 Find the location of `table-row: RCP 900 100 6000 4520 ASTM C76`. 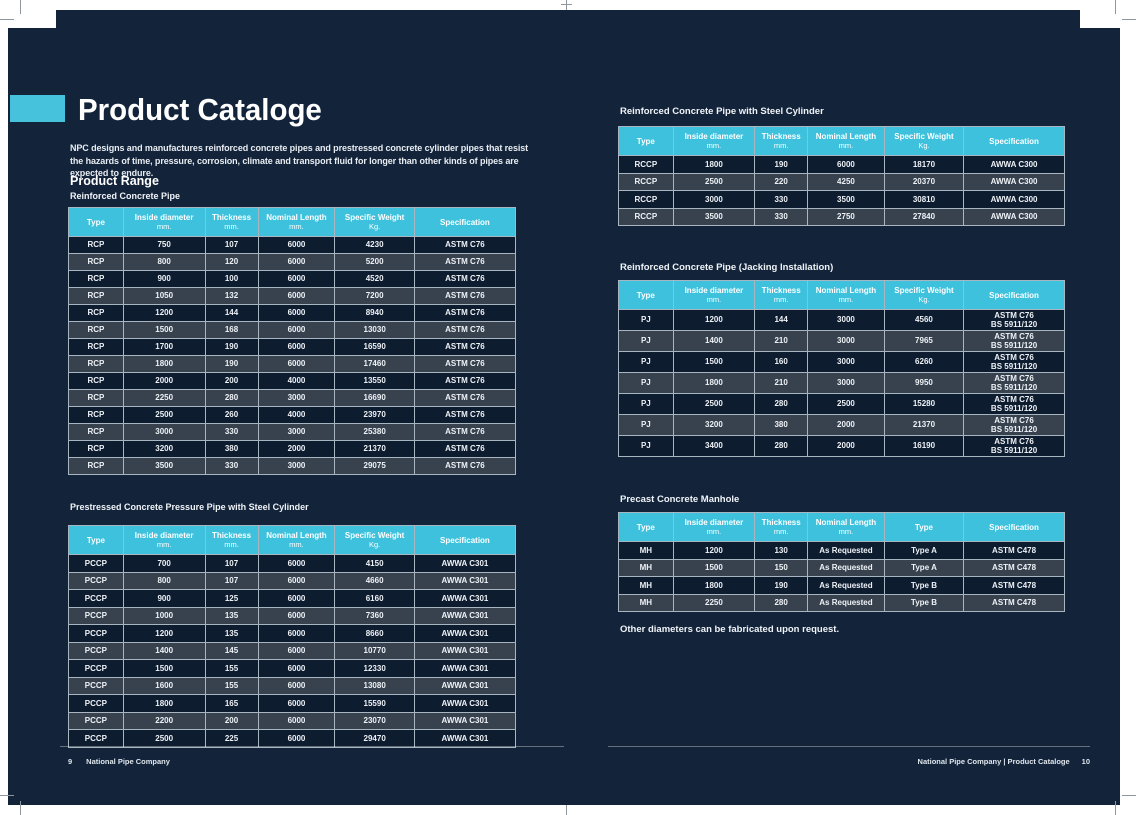

table-row: RCP 900 100 6000 4520 ASTM C76 is located at coordinates (292, 279).